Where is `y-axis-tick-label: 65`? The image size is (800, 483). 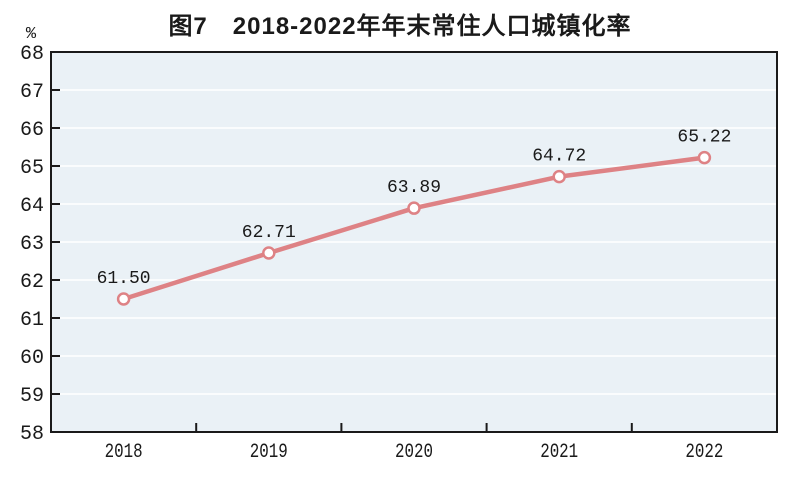 y-axis-tick-label: 65 is located at coordinates (32, 168).